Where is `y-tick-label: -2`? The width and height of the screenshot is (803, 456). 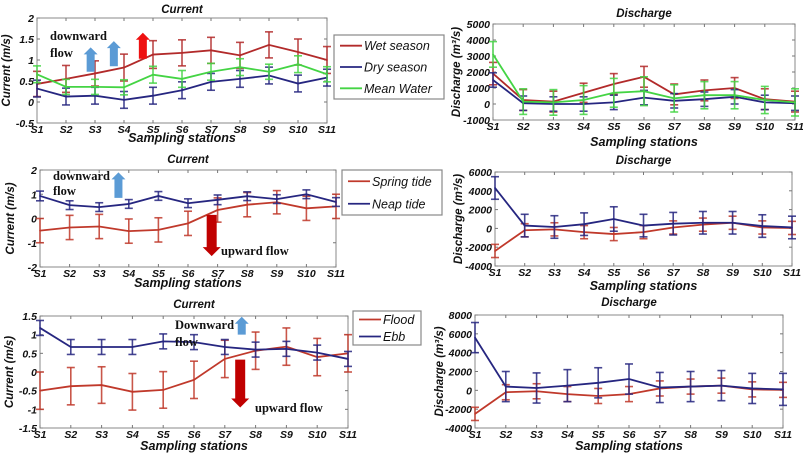
y-tick-label: -2 is located at coordinates (32, 268).